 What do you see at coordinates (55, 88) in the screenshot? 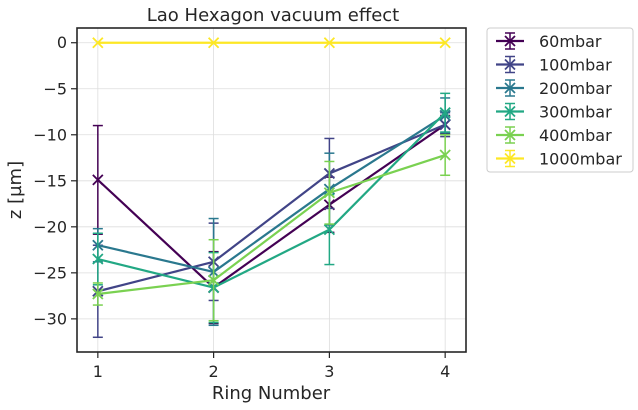
I see `y-tick-label: −5` at bounding box center [55, 88].